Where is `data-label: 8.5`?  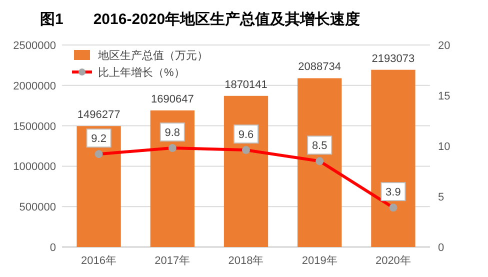 data-label: 8.5 is located at coordinates (320, 146).